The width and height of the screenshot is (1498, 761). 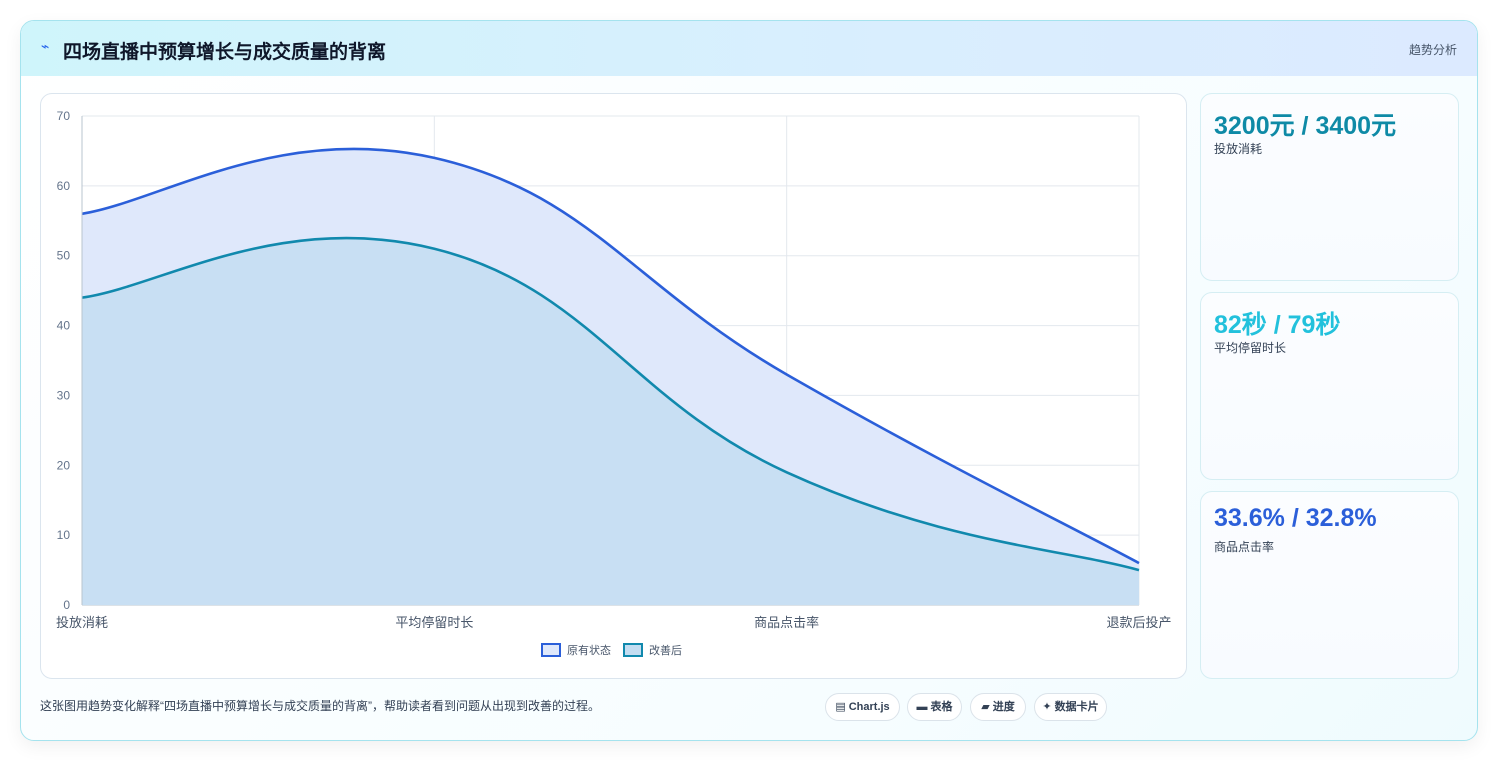 What do you see at coordinates (1329, 585) in the screenshot?
I see `kpi-card-ctr: 33.6% / 32.8% 商品点击率` at bounding box center [1329, 585].